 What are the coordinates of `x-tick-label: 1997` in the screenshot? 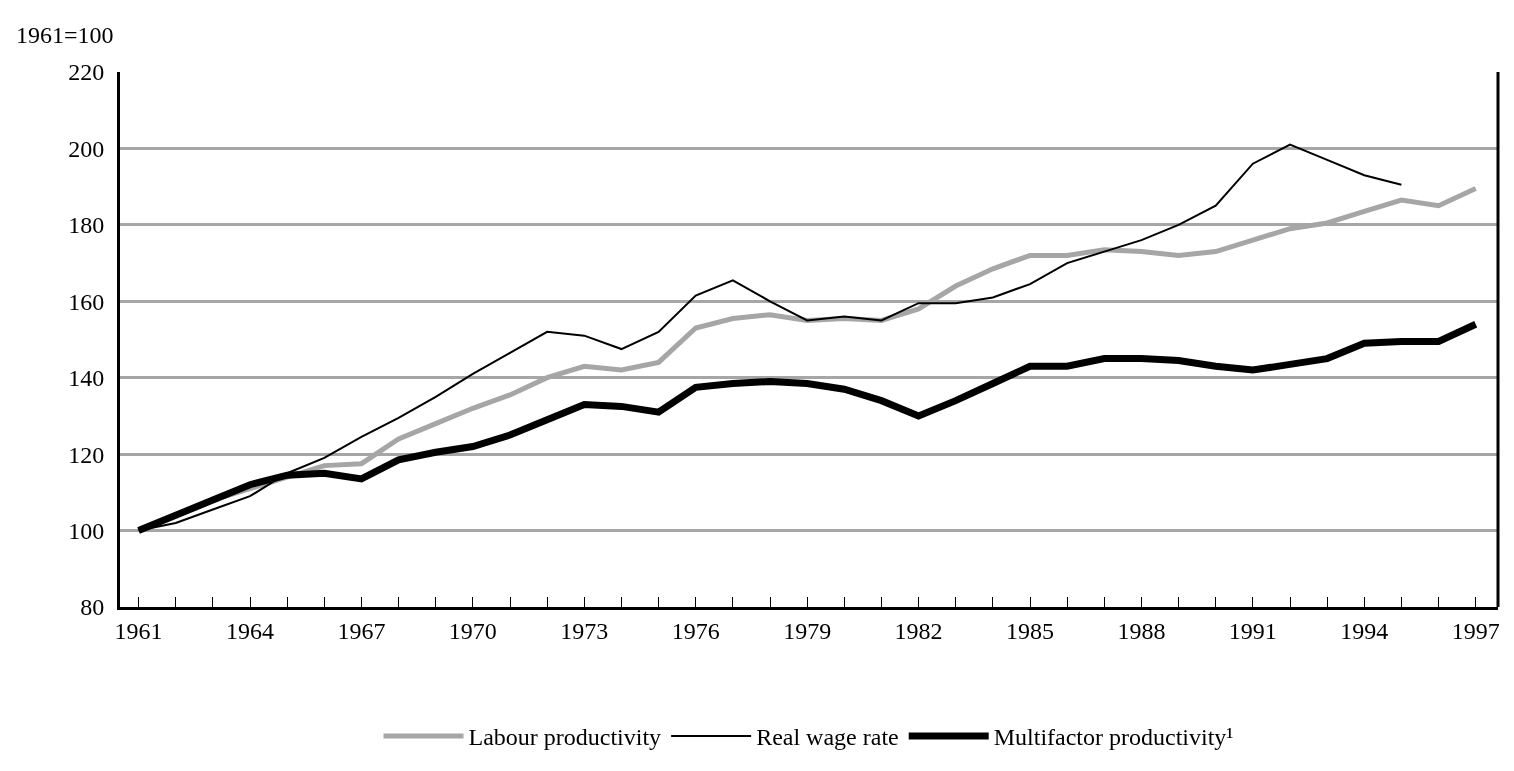 It's located at (1475, 630).